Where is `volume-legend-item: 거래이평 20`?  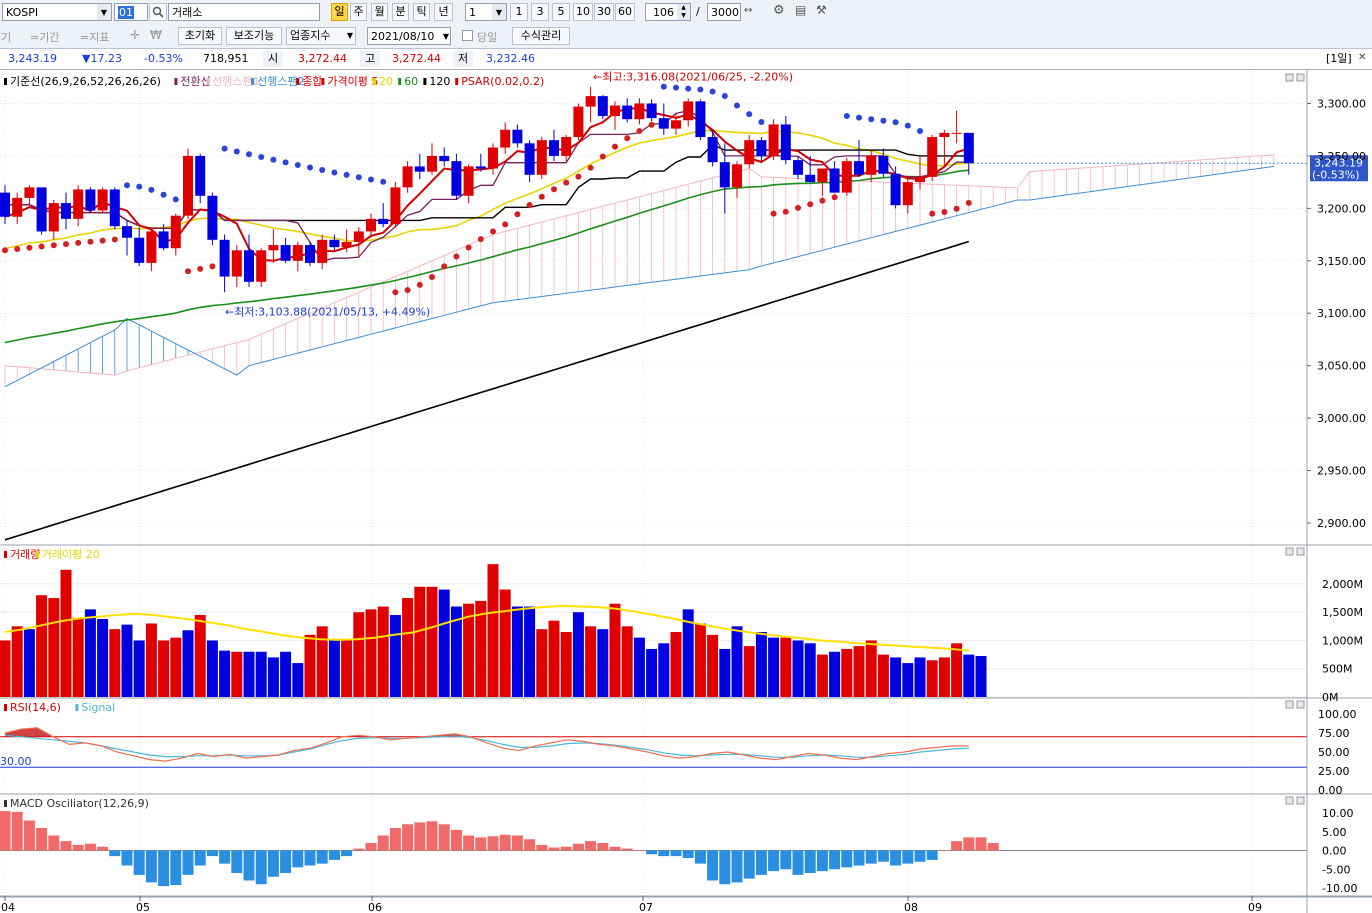 volume-legend-item: 거래이평 20 is located at coordinates (71, 554).